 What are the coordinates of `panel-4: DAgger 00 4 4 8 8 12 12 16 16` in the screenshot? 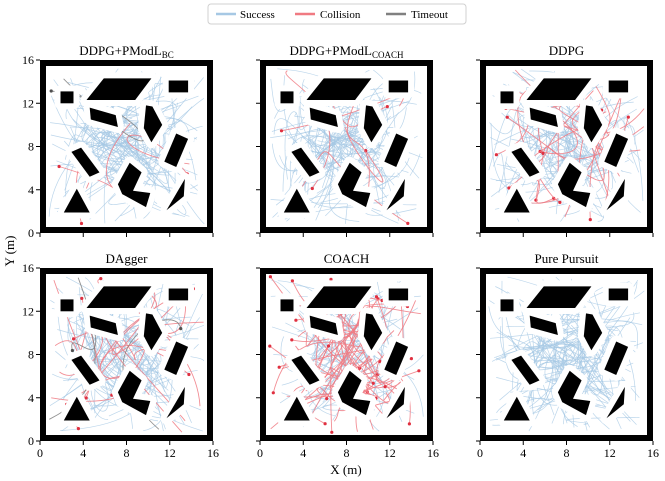 It's located at (120, 355).